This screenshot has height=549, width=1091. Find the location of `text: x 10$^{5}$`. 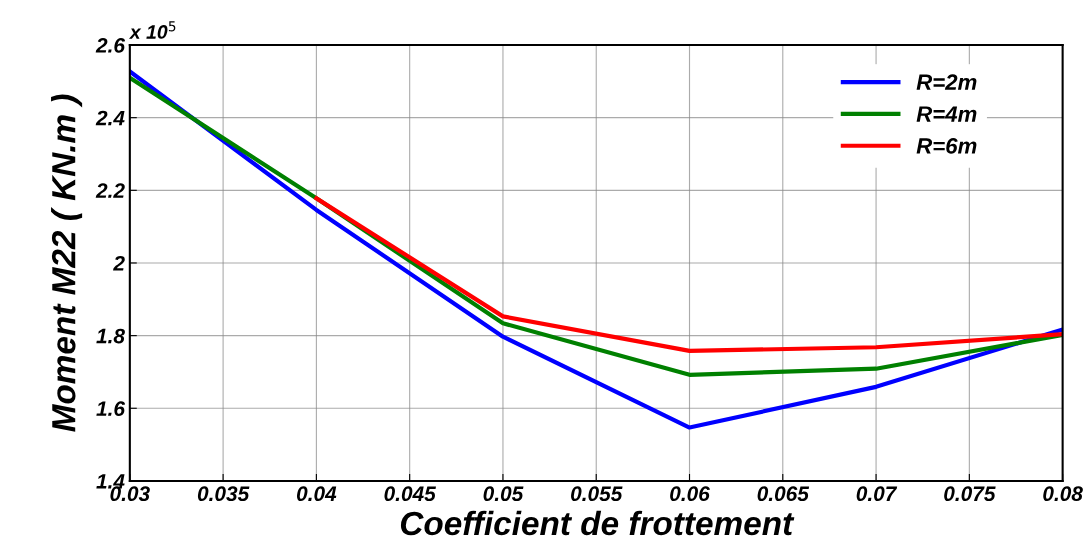

text: x 10$^{5}$ is located at coordinates (152, 30).